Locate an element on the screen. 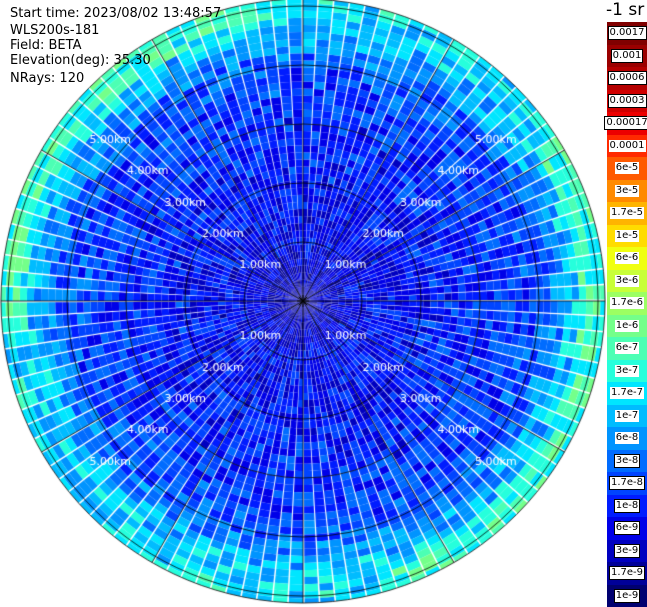 The image size is (647, 607). colorbar-tick-label: 6e-5 is located at coordinates (627, 168).